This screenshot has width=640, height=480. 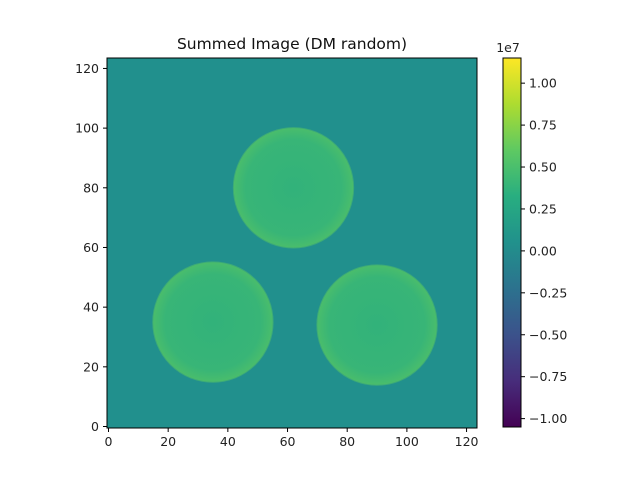 I want to click on x-tick-label: 100, so click(x=407, y=441).